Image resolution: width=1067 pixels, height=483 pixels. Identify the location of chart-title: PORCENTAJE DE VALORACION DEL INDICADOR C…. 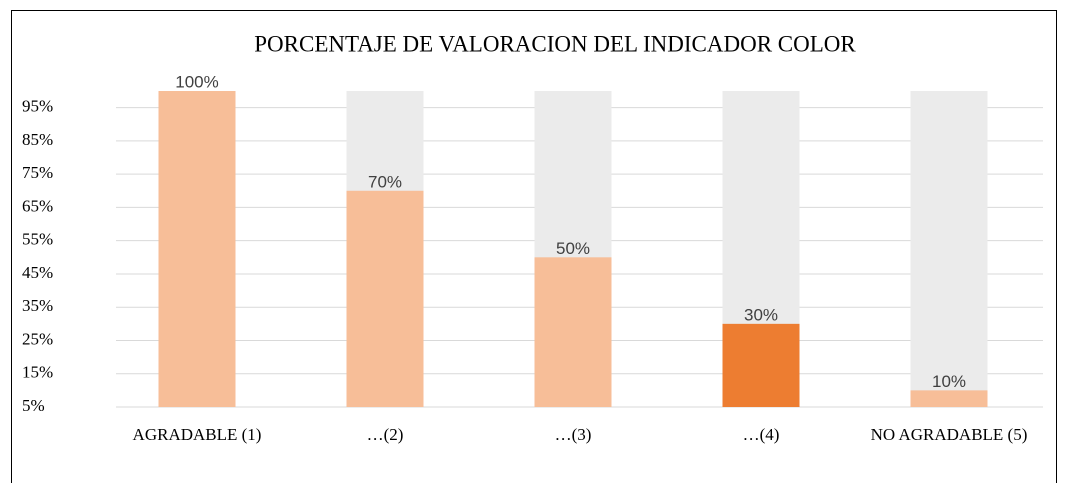
(555, 43).